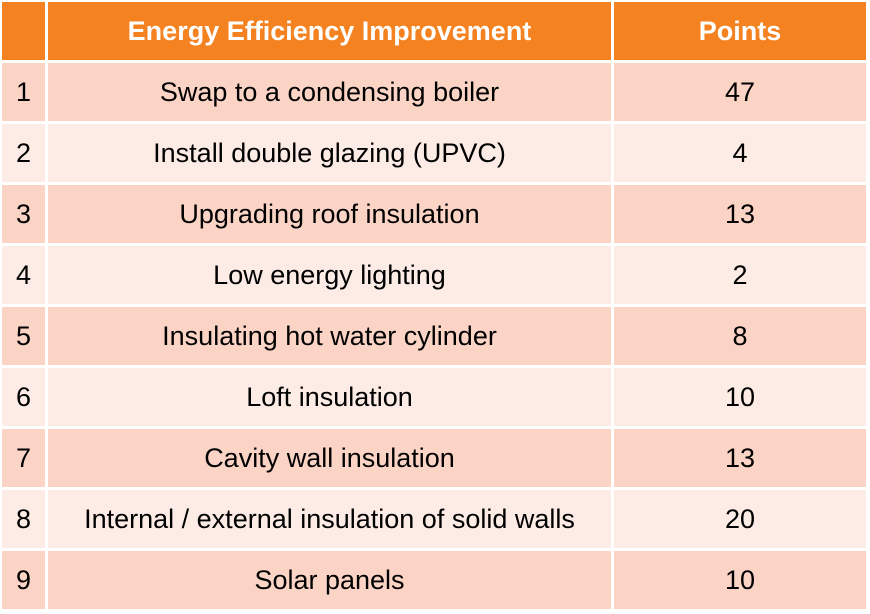 This screenshot has height=614, width=870. What do you see at coordinates (23, 153) in the screenshot?
I see `row-number-cell: 2` at bounding box center [23, 153].